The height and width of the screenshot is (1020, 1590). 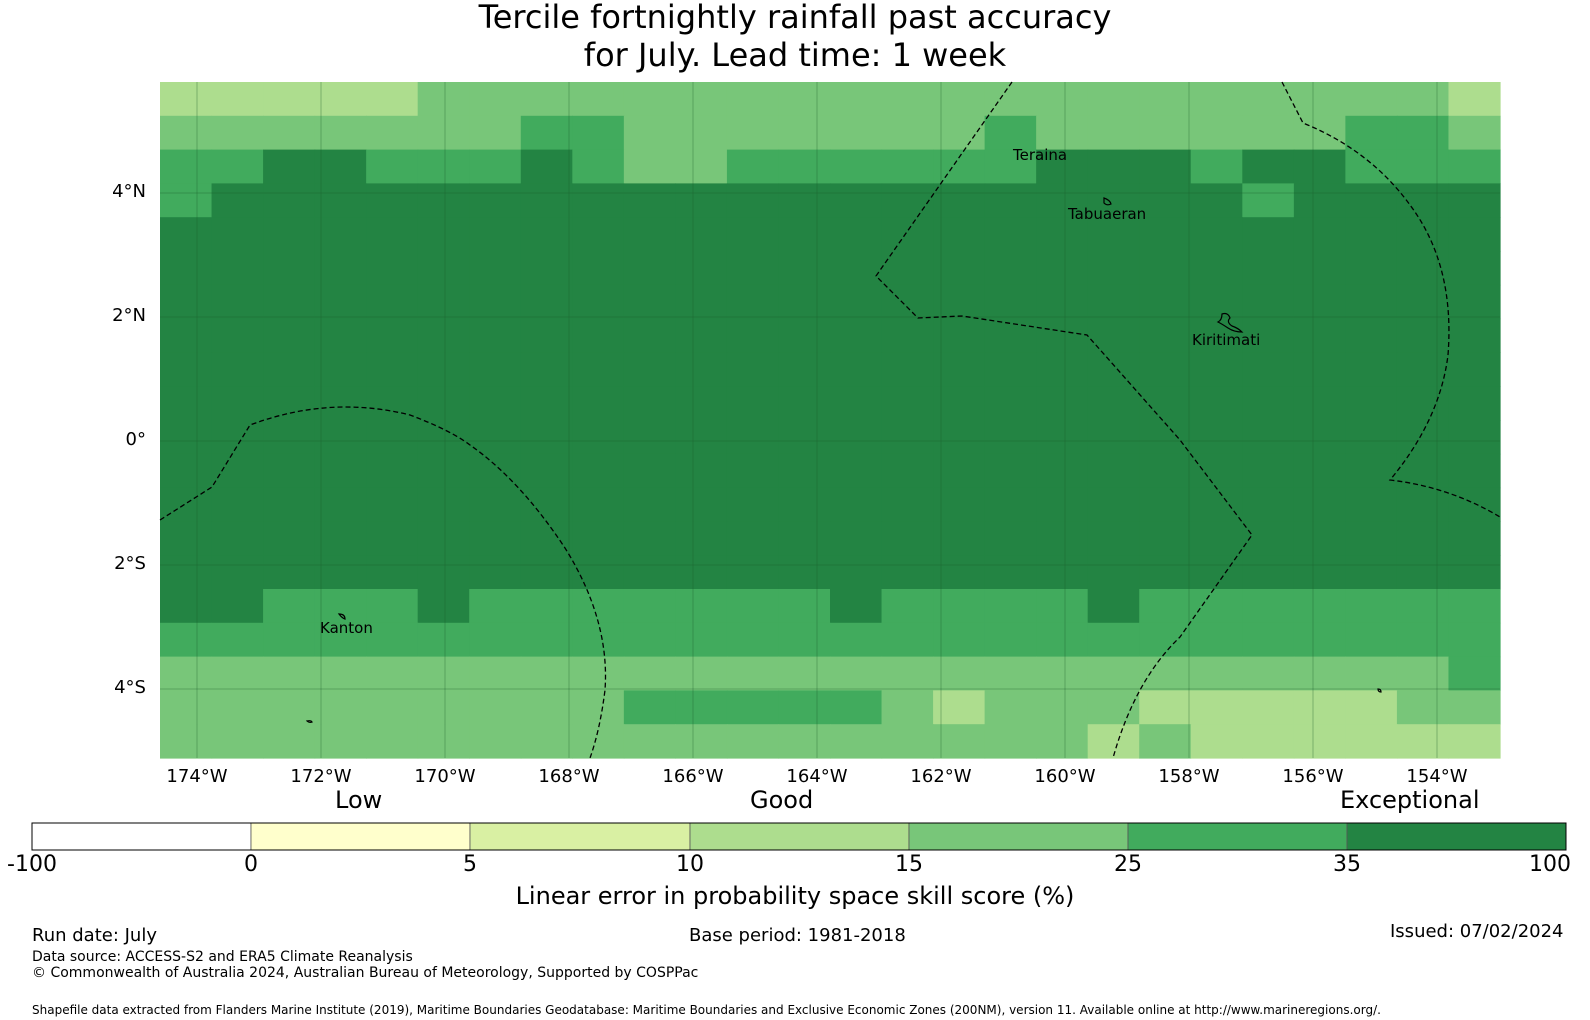 What do you see at coordinates (135, 439) in the screenshot?
I see `latitude-label: 0°` at bounding box center [135, 439].